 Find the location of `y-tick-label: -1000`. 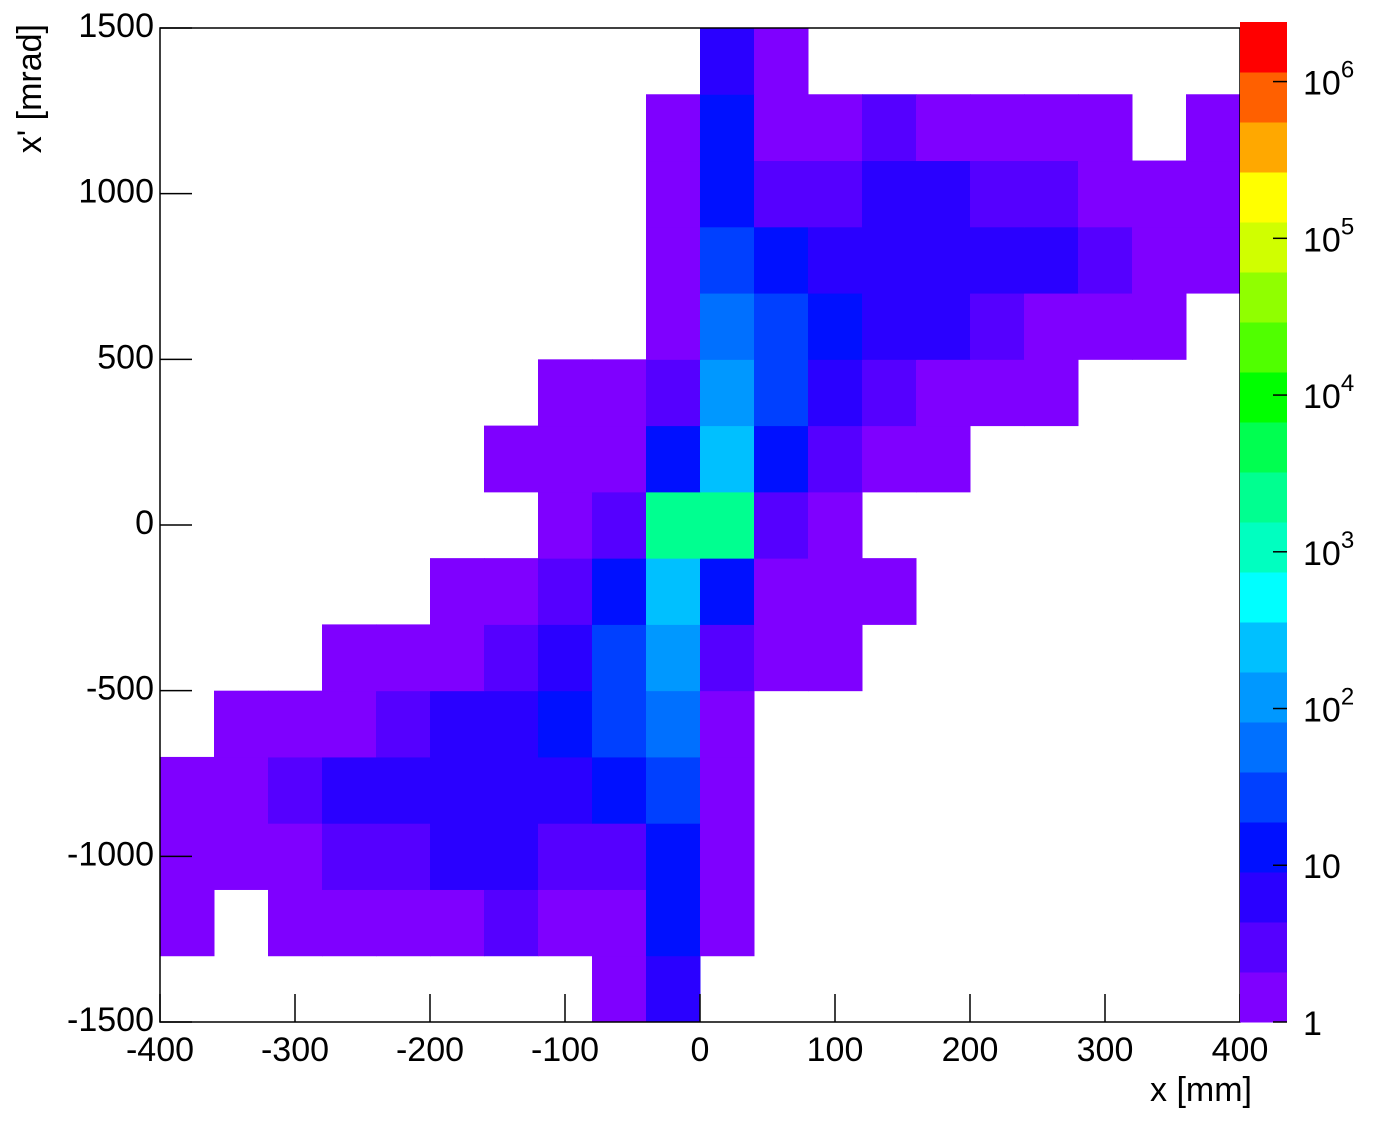

y-tick-label: -1000 is located at coordinates (110, 854).